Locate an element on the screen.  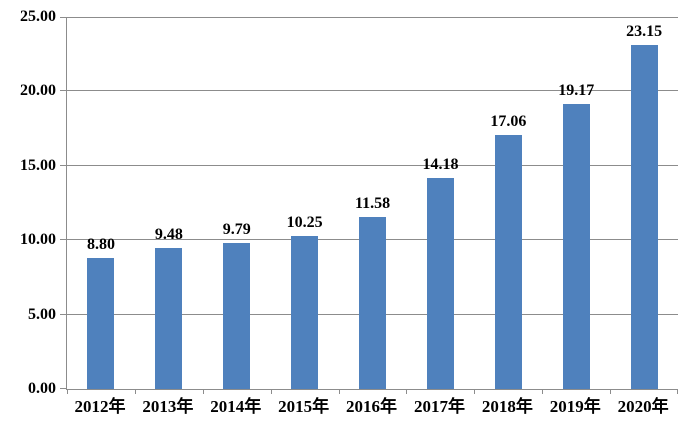
y-tick-label: 5.00 is located at coordinates (42, 314).